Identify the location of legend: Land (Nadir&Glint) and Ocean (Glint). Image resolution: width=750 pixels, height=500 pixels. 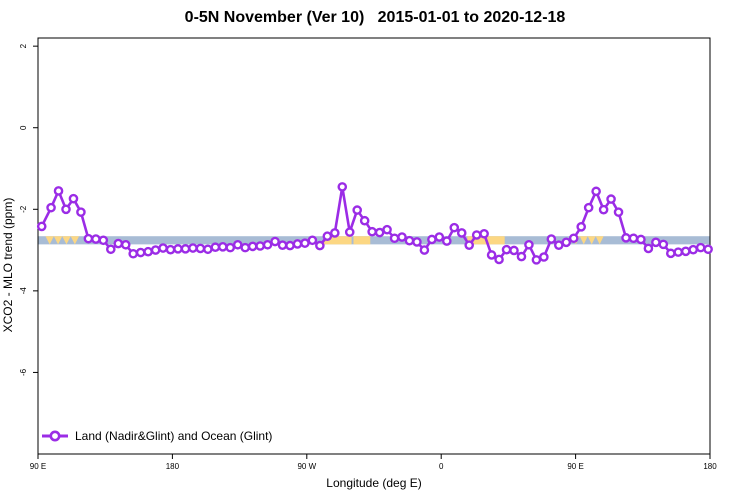
(157, 436).